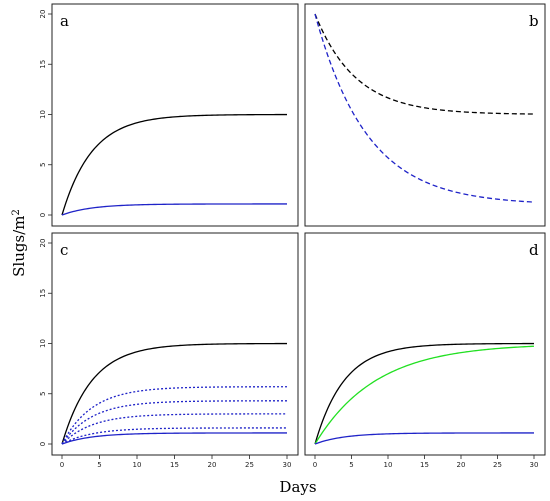 The width and height of the screenshot is (550, 501). What do you see at coordinates (19, 243) in the screenshot?
I see `y-axis-label: Slugs/m2` at bounding box center [19, 243].